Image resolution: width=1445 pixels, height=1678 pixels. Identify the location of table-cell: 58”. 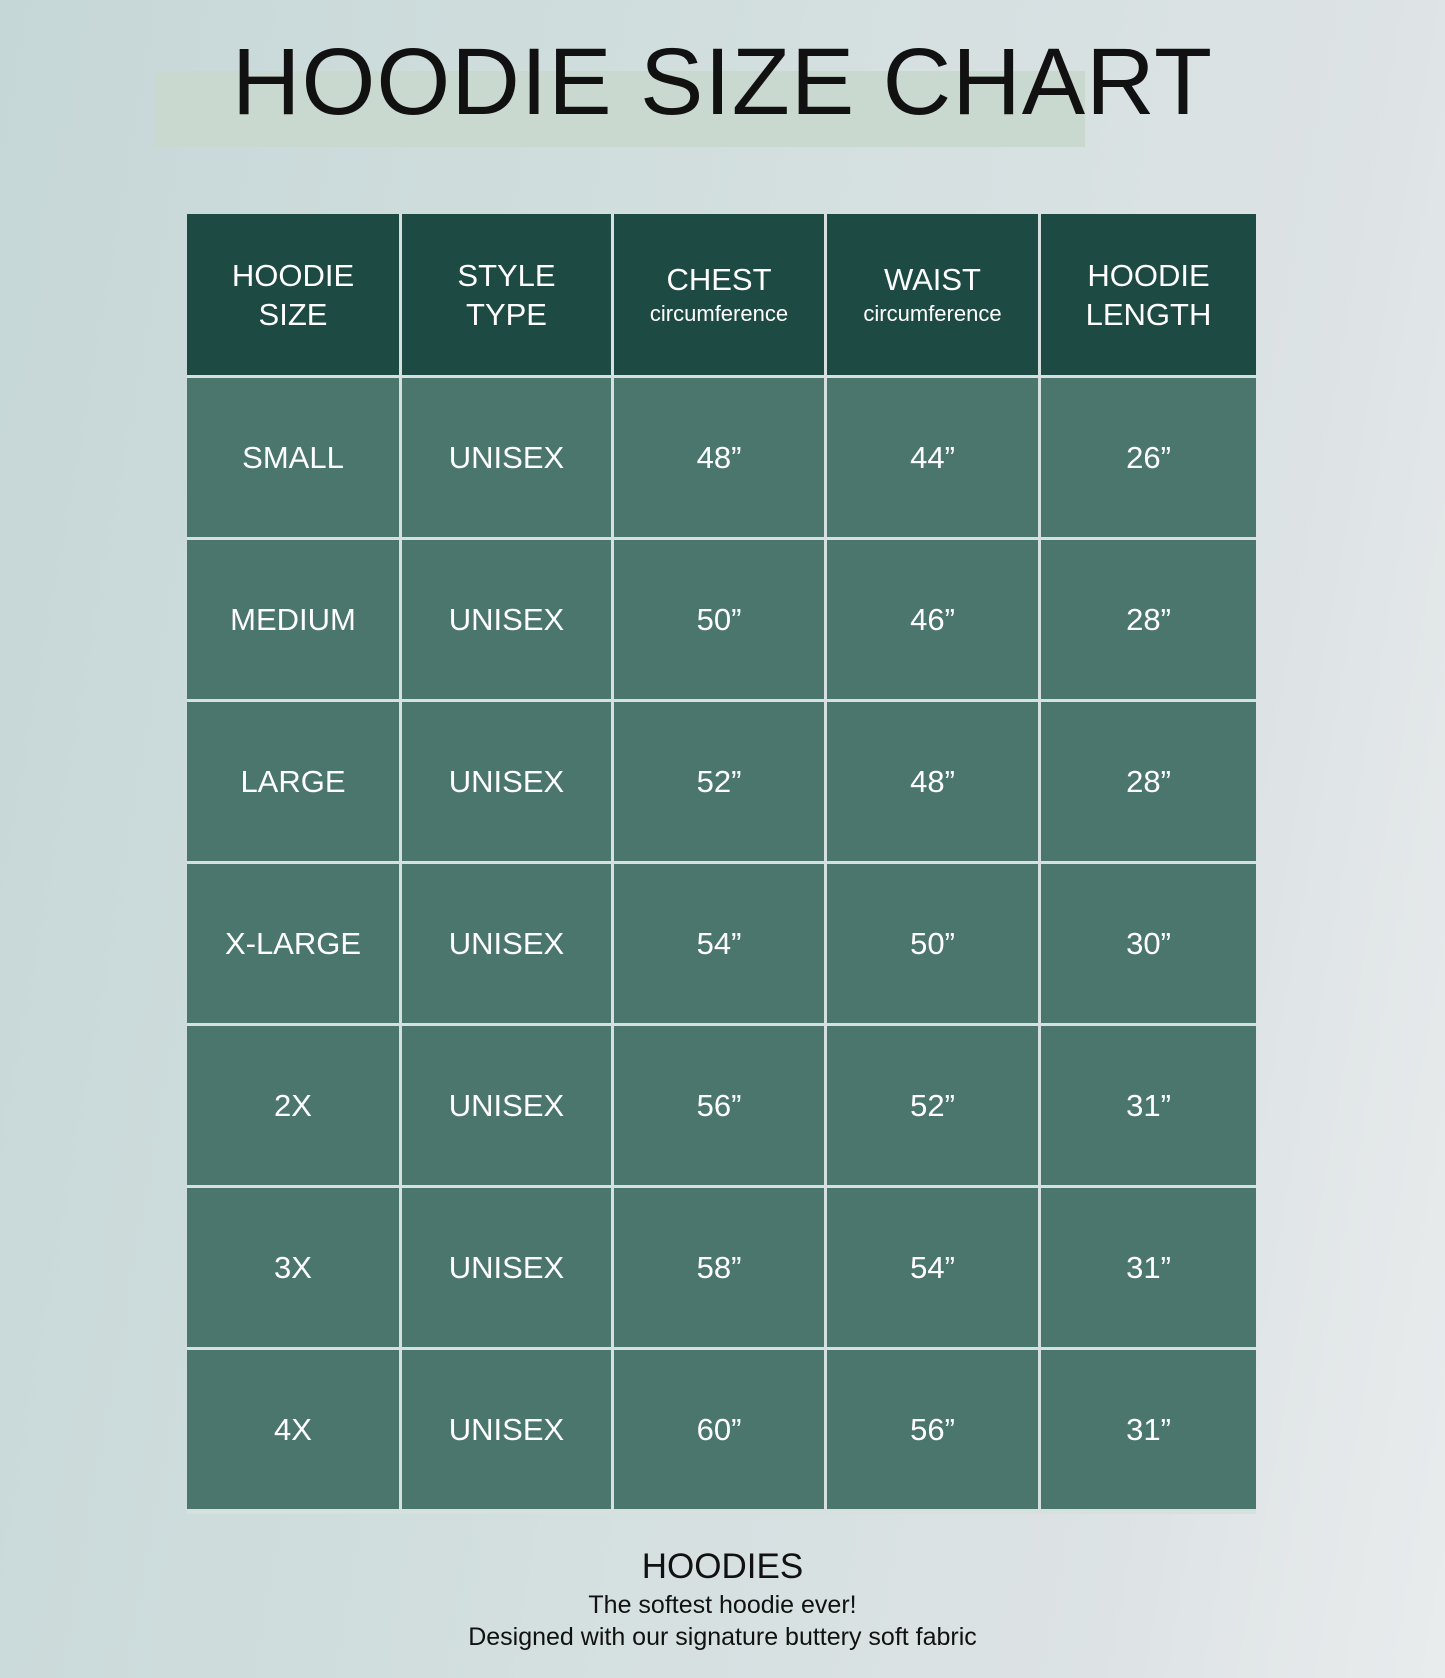
(719, 1267).